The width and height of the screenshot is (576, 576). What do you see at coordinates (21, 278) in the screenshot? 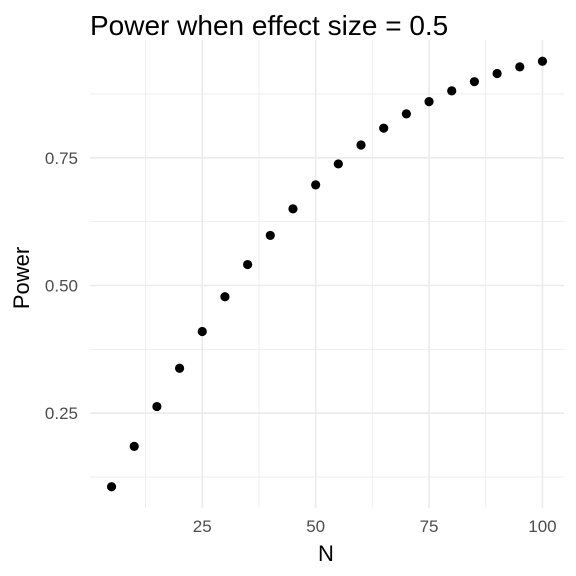
I see `y-axis-title: Power` at bounding box center [21, 278].